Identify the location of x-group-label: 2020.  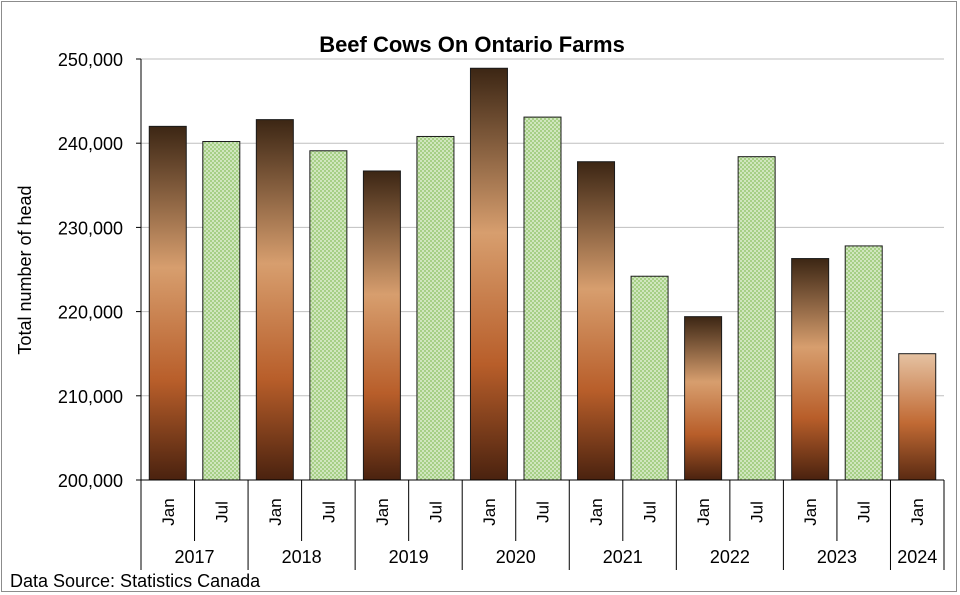
(516, 557).